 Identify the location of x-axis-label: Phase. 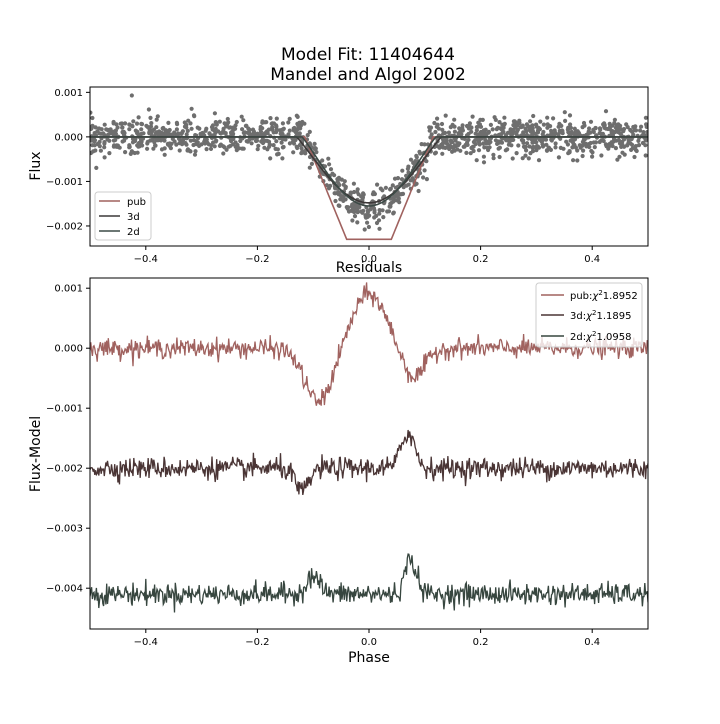
(369, 658).